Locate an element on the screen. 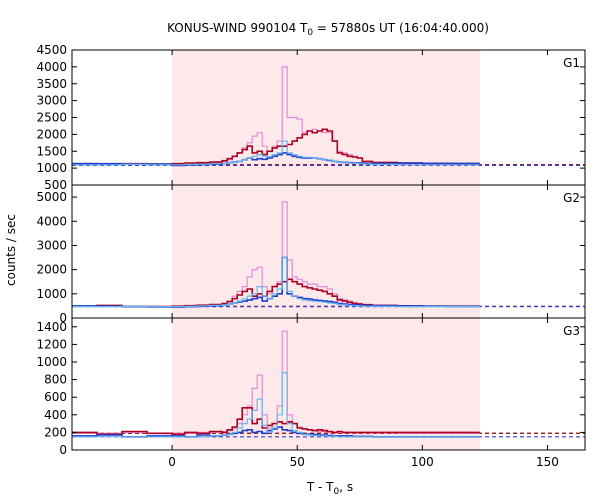 The height and width of the screenshot is (500, 600). y-tick-label: 5000 is located at coordinates (51, 197).